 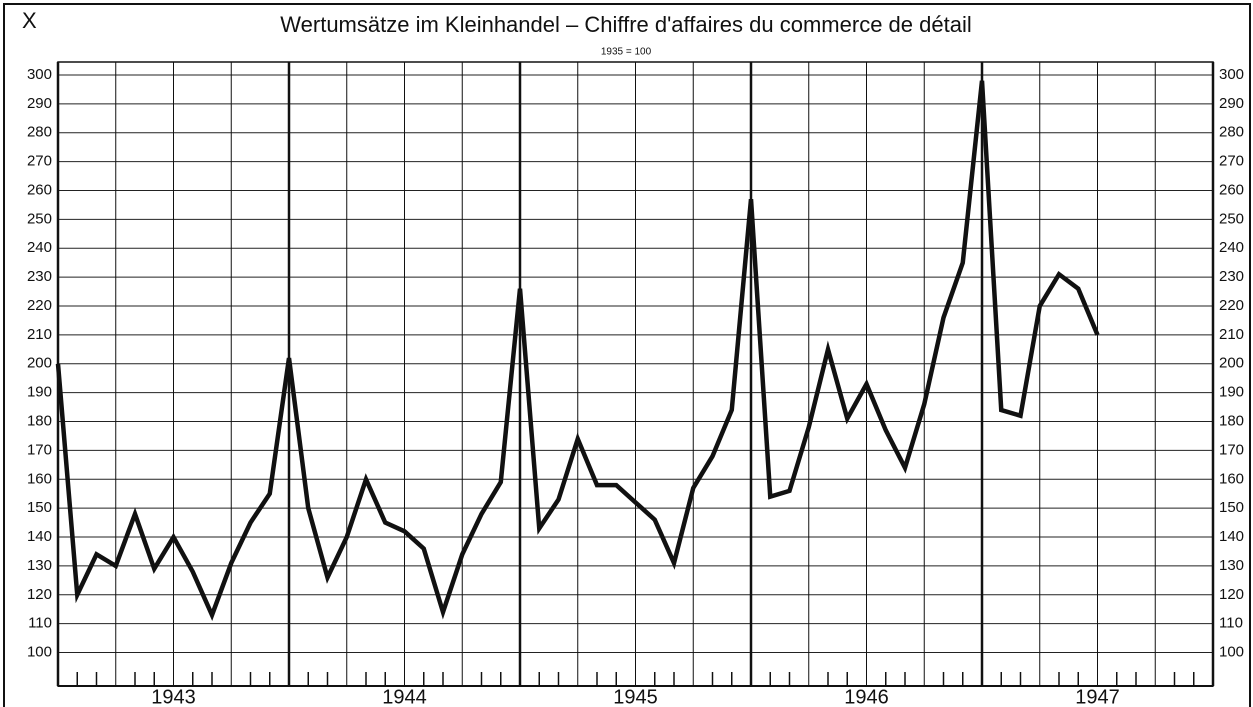 I want to click on x-tick-label: 1946, so click(x=866, y=696).